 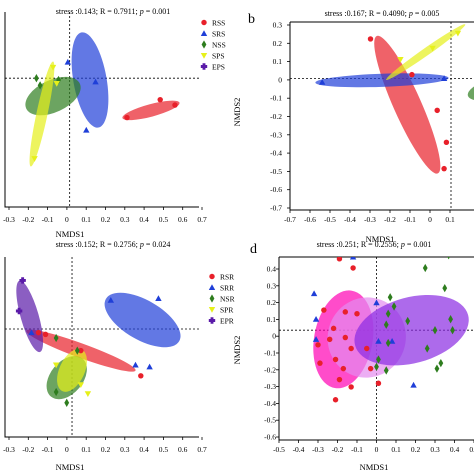 I want to click on panel-letter: d, so click(x=253, y=249).